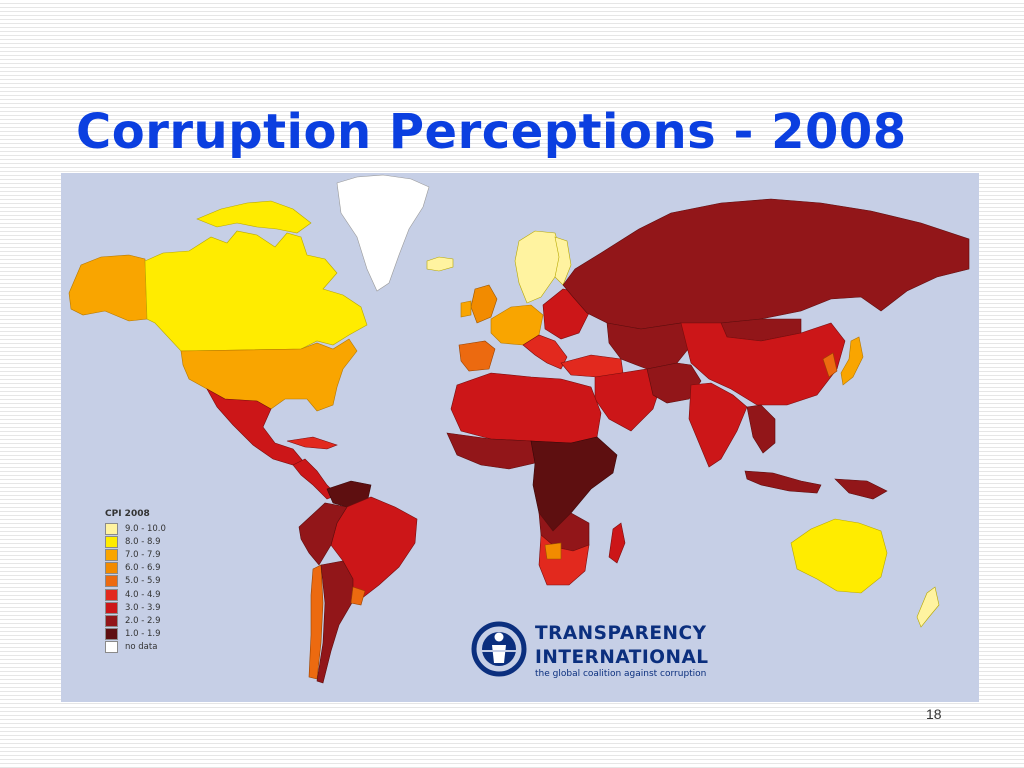  What do you see at coordinates (255, 427) in the screenshot?
I see `region-mexico` at bounding box center [255, 427].